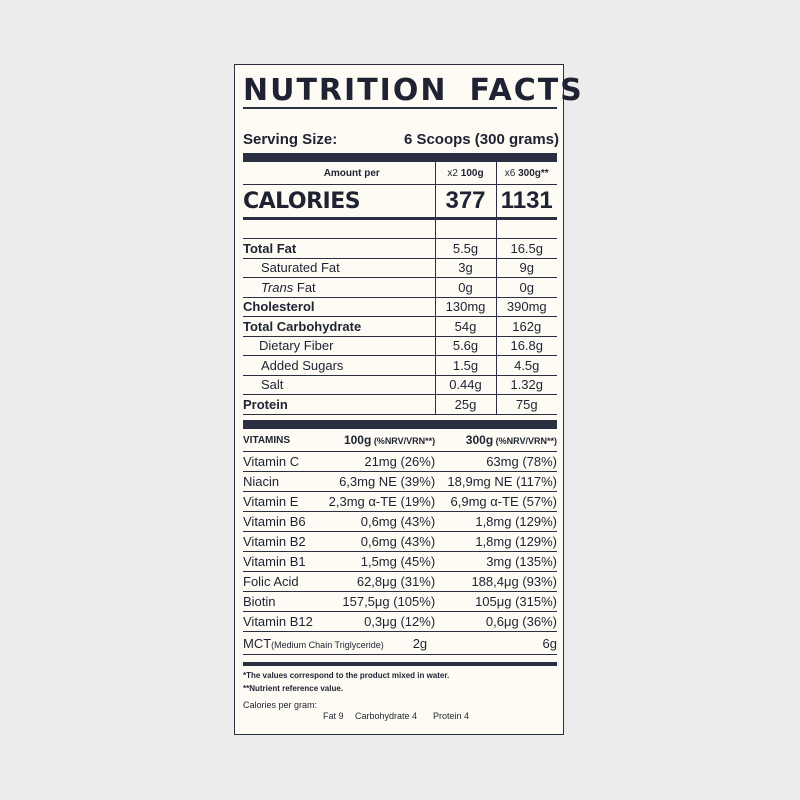 The image size is (800, 800). What do you see at coordinates (339, 202) in the screenshot?
I see `calories-label: CALORIES` at bounding box center [339, 202].